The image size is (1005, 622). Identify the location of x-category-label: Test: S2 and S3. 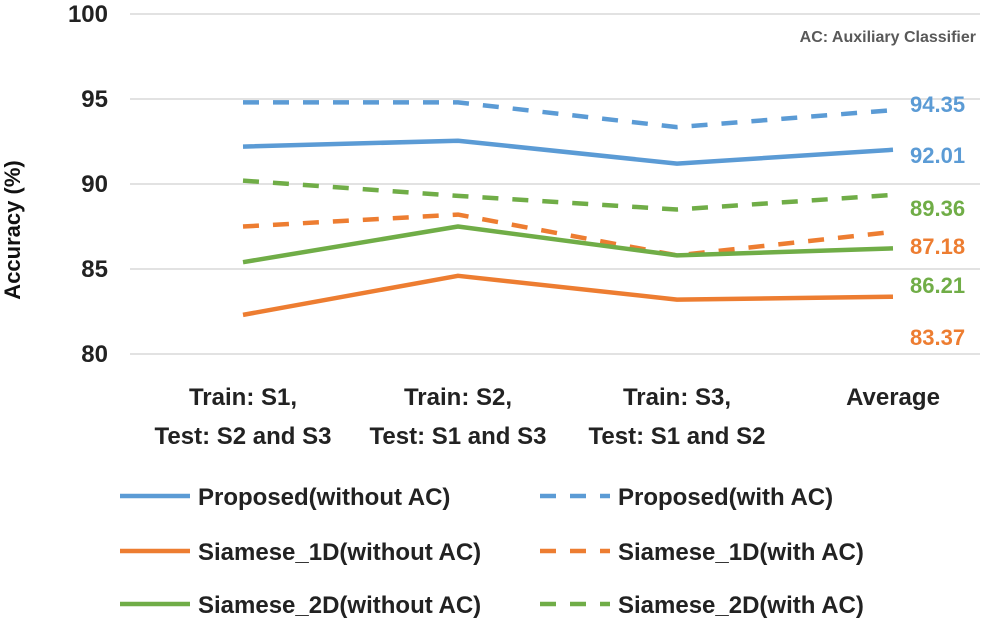
(243, 436).